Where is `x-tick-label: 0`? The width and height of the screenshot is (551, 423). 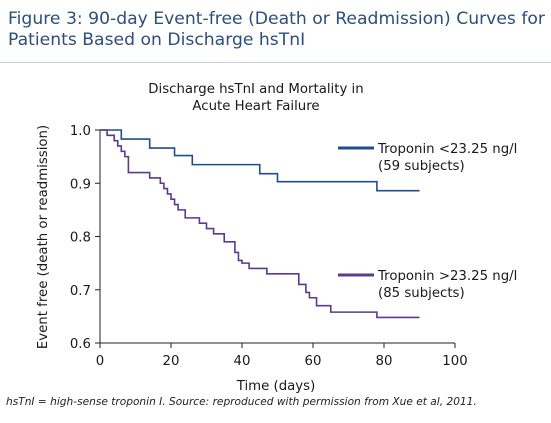 x-tick-label: 0 is located at coordinates (100, 361).